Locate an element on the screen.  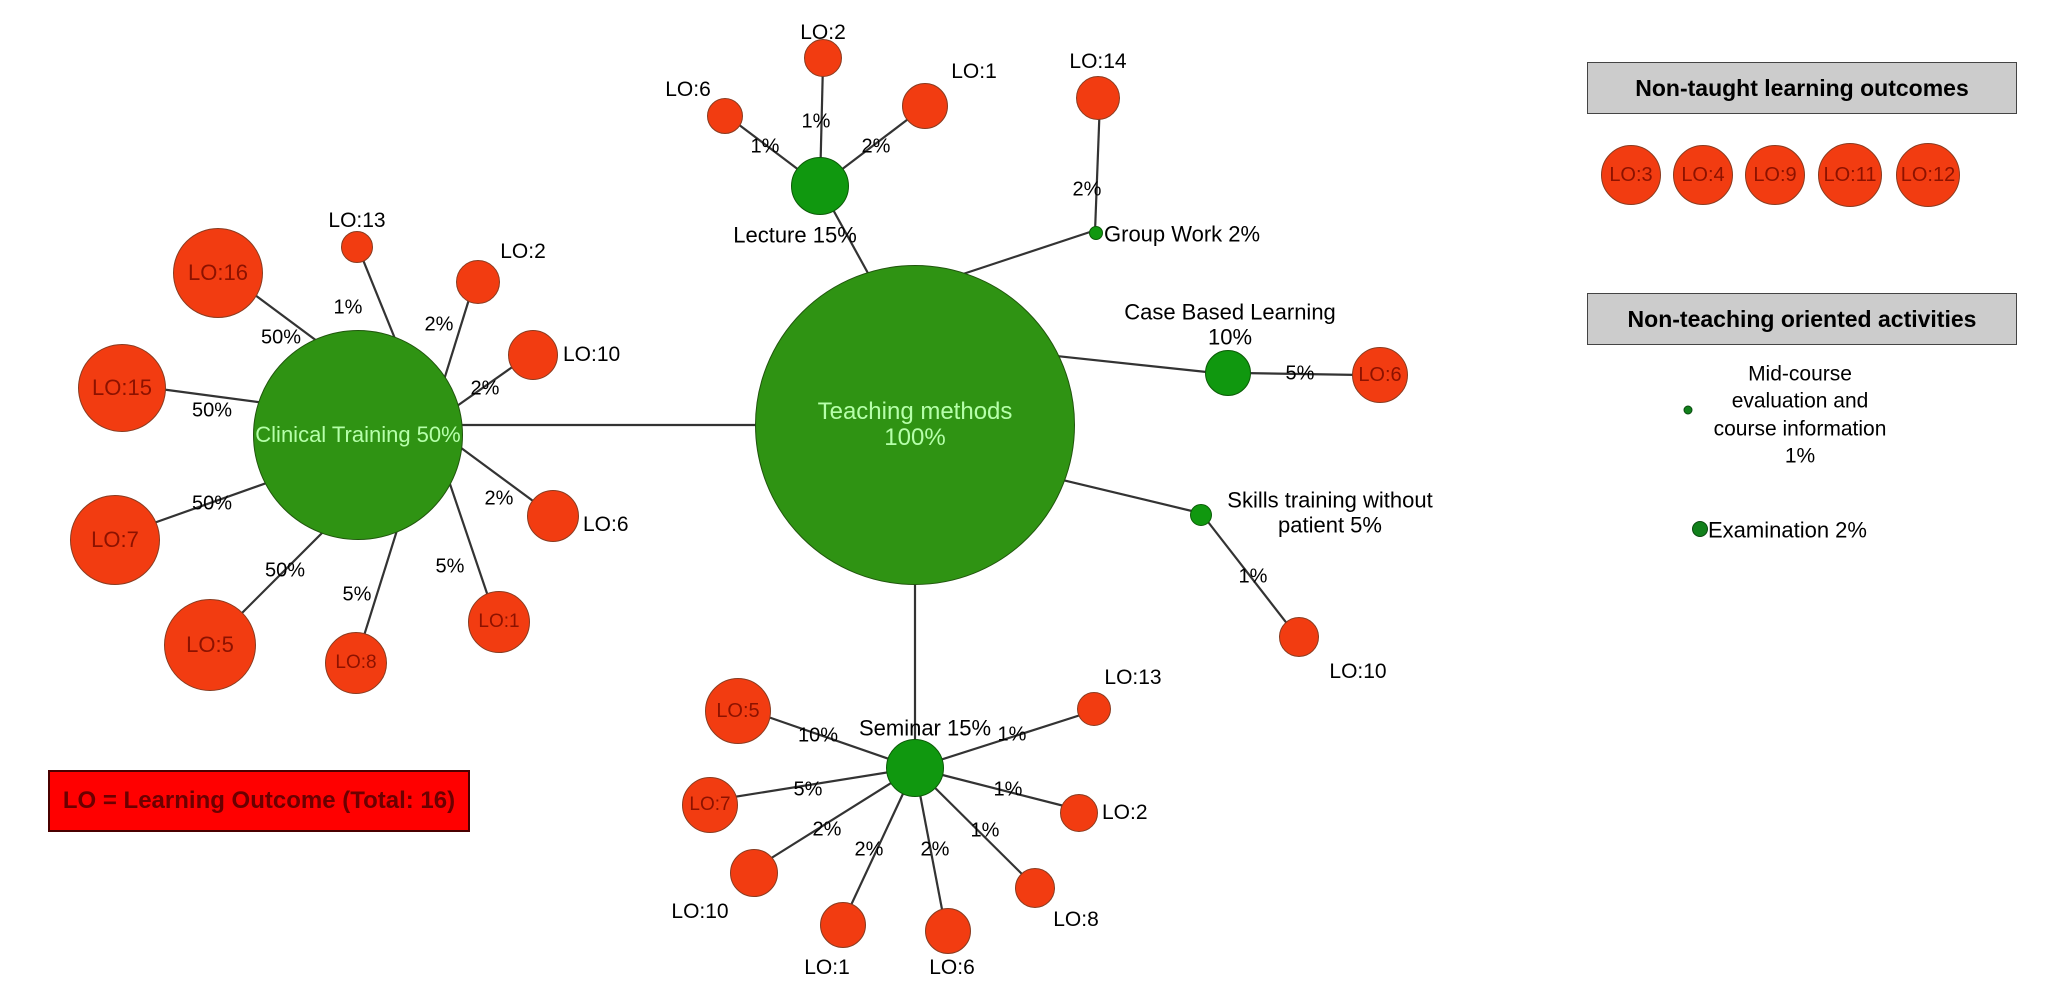
mid-course-line2: evaluation and is located at coordinates (1800, 401).